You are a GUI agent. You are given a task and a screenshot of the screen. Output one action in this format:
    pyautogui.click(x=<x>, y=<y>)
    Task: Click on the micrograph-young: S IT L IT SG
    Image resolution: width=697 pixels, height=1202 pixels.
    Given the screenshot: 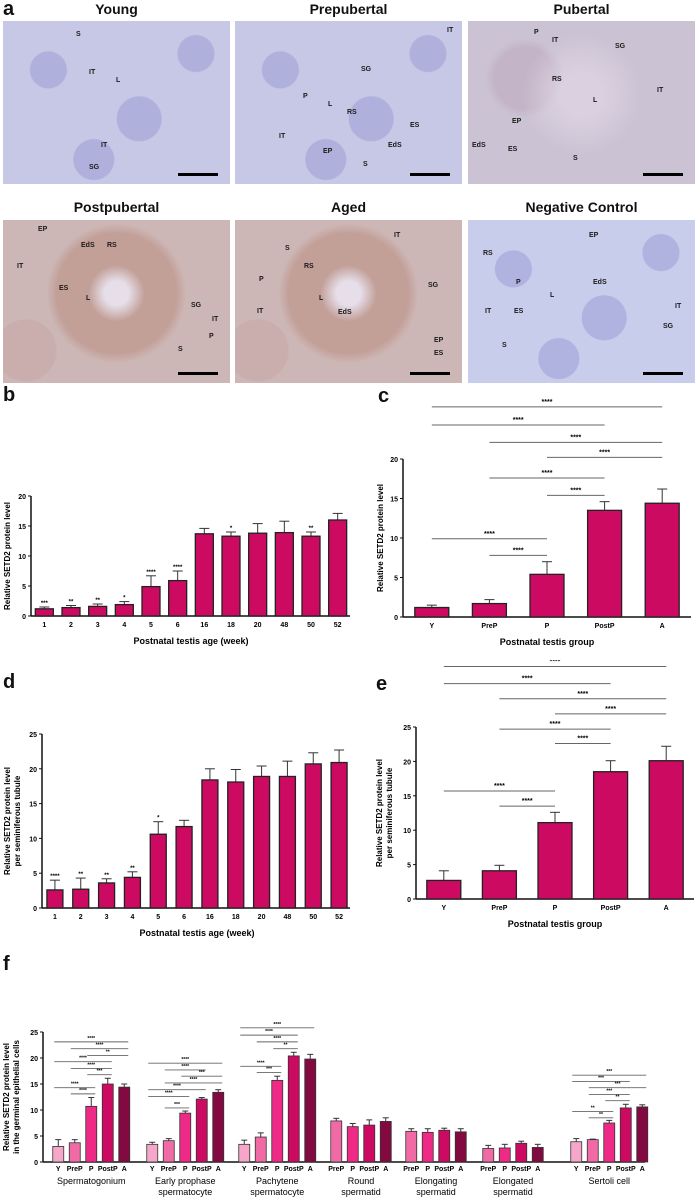 What is the action you would take?
    pyautogui.click(x=116, y=102)
    